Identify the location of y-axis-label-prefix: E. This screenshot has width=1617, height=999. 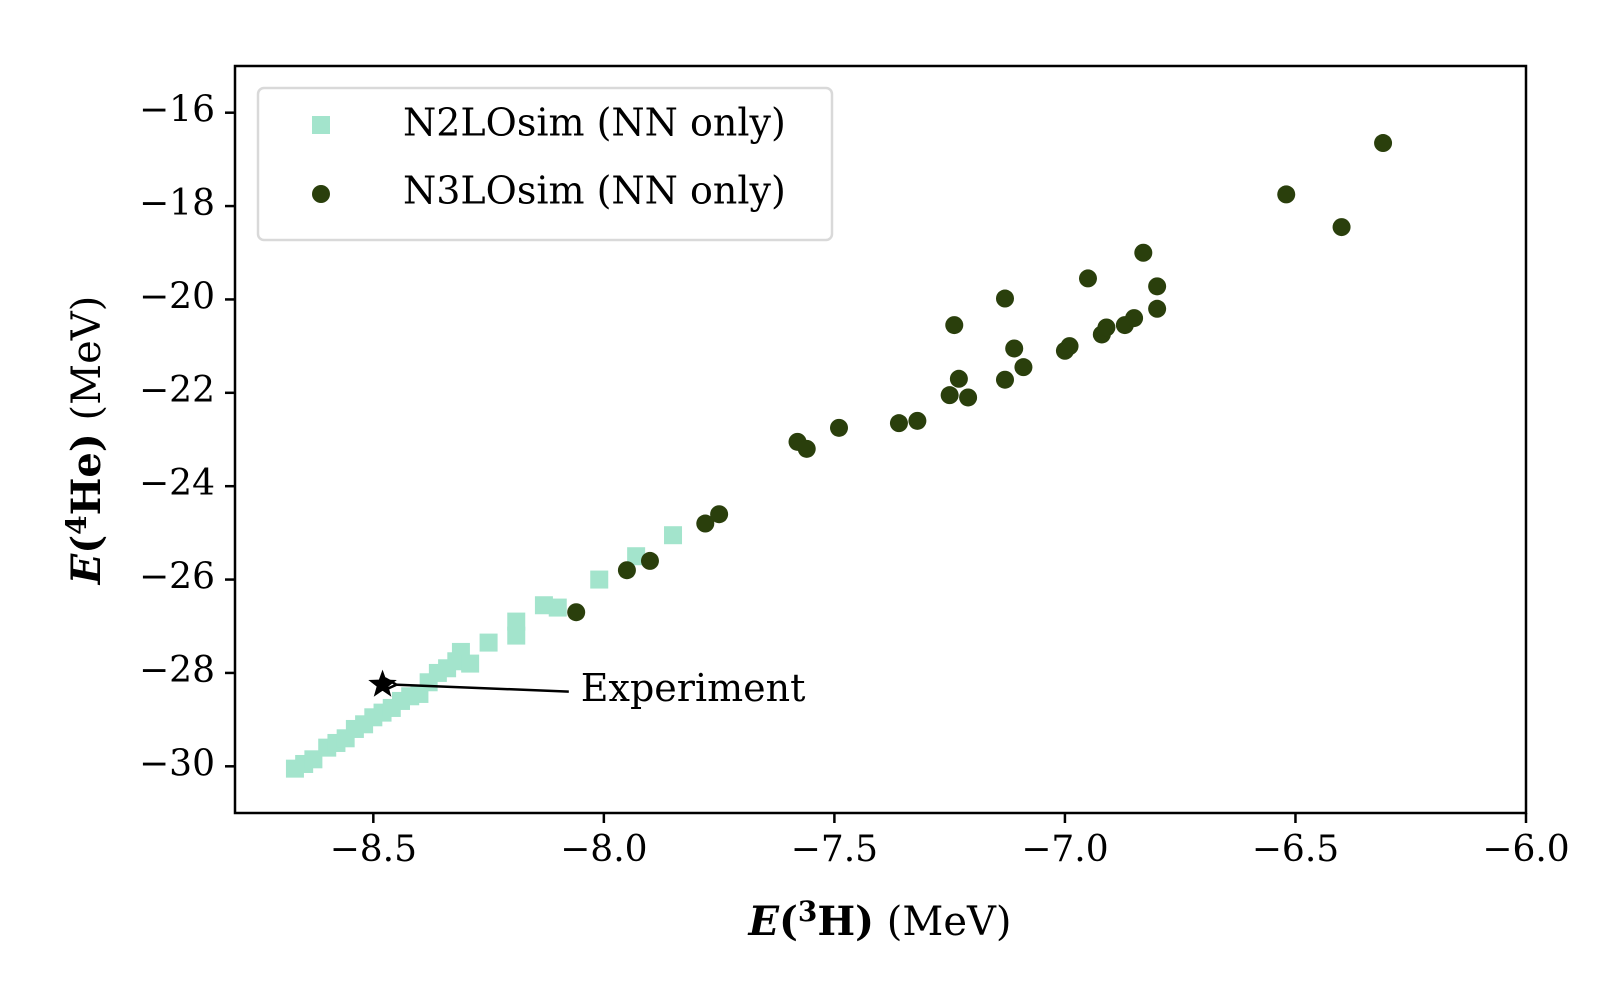
(86, 569).